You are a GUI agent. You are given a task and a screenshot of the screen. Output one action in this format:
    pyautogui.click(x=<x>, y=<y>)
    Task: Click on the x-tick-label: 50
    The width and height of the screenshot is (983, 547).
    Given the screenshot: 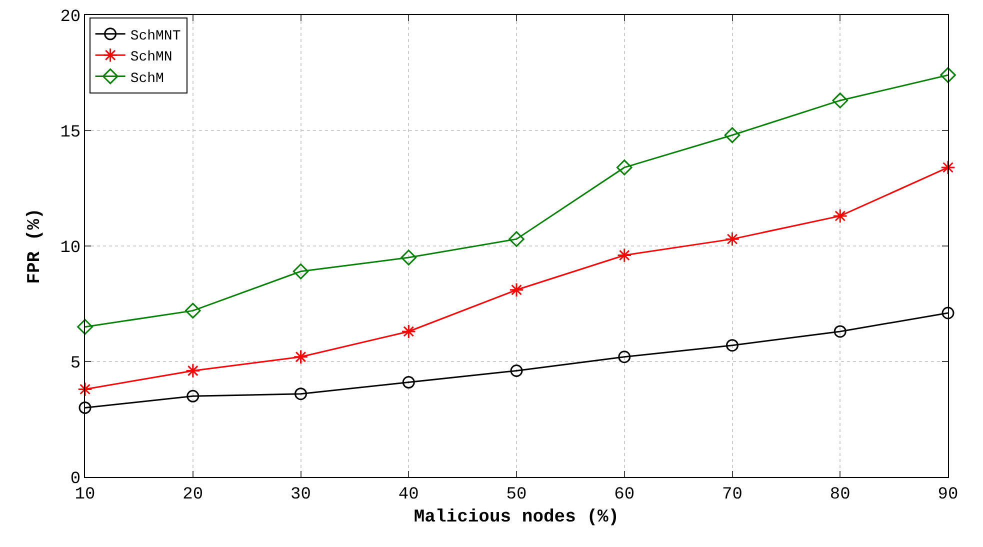 What is the action you would take?
    pyautogui.click(x=516, y=494)
    